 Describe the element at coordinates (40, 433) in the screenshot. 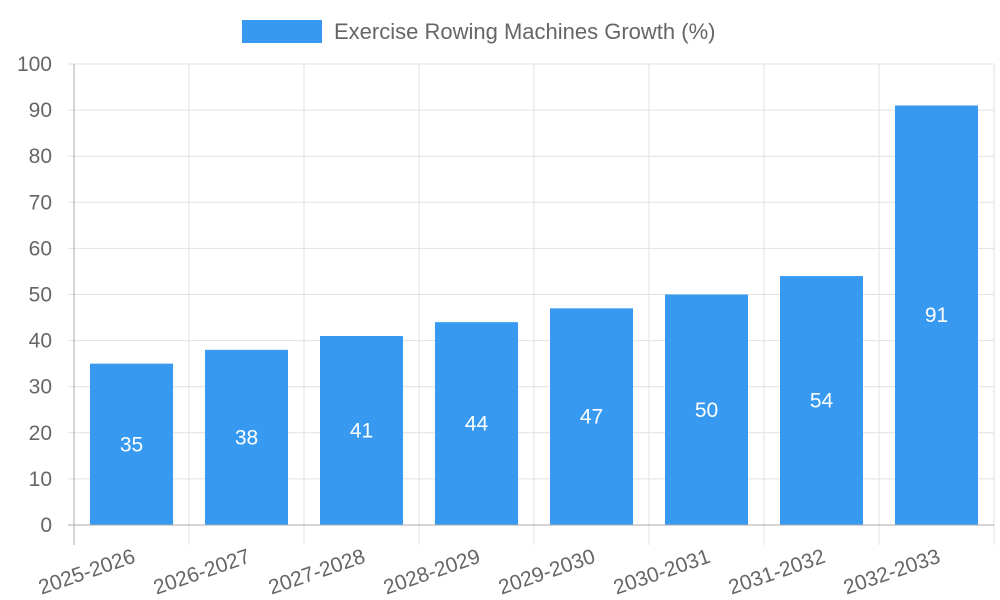

I see `y-tick-label: 20` at that location.